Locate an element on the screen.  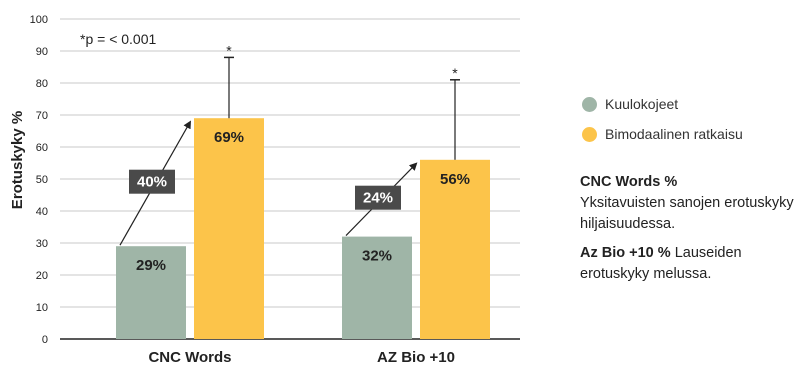
y-tick-label: 0 is located at coordinates (45, 340).